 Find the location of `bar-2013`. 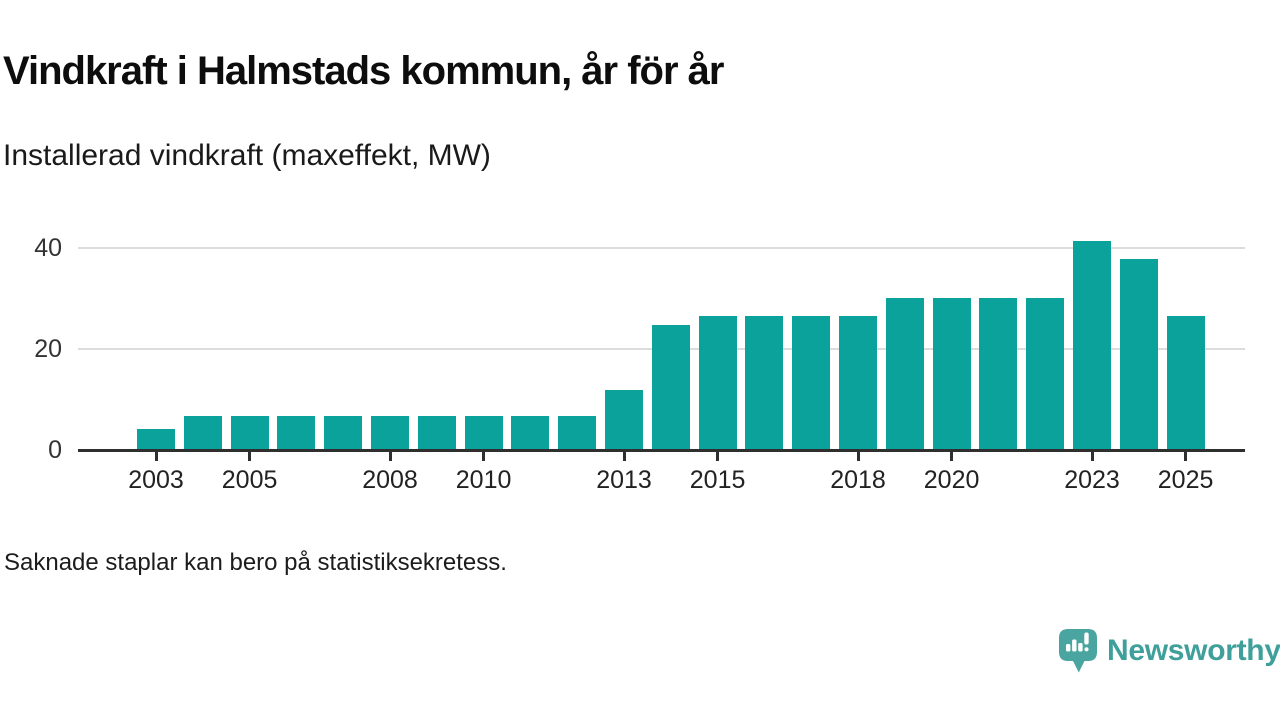

bar-2013 is located at coordinates (624, 419).